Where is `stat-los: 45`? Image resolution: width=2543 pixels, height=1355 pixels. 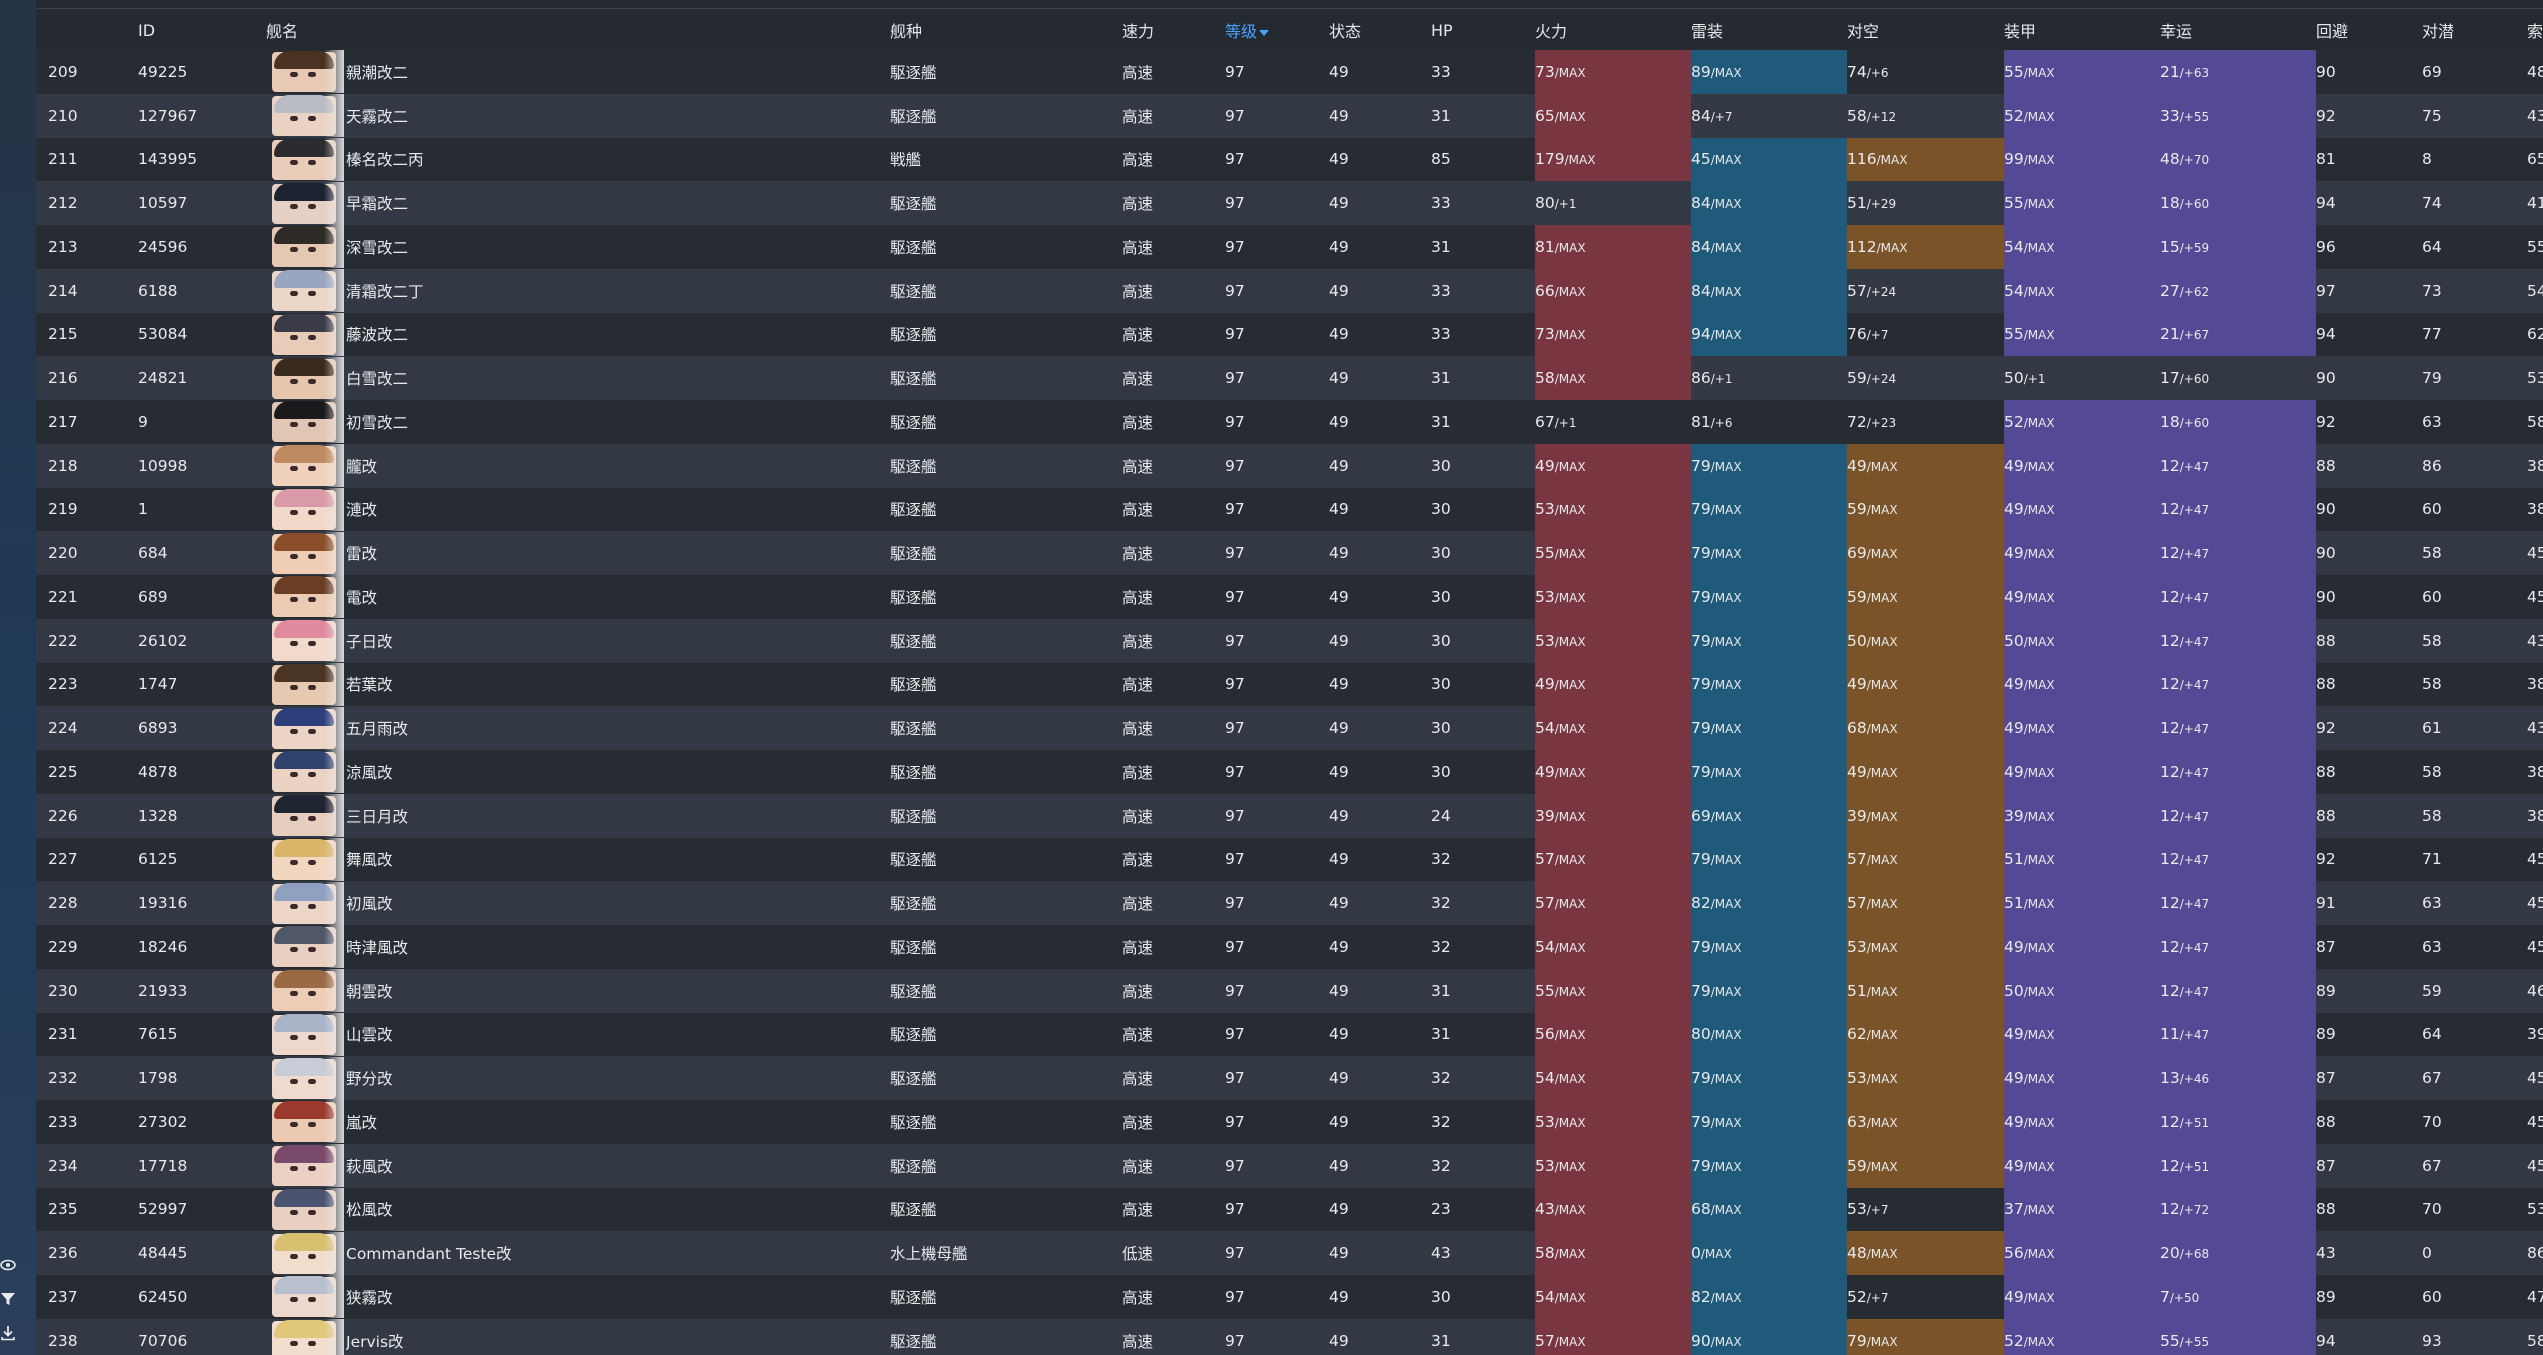
stat-los: 45 is located at coordinates (2535, 947).